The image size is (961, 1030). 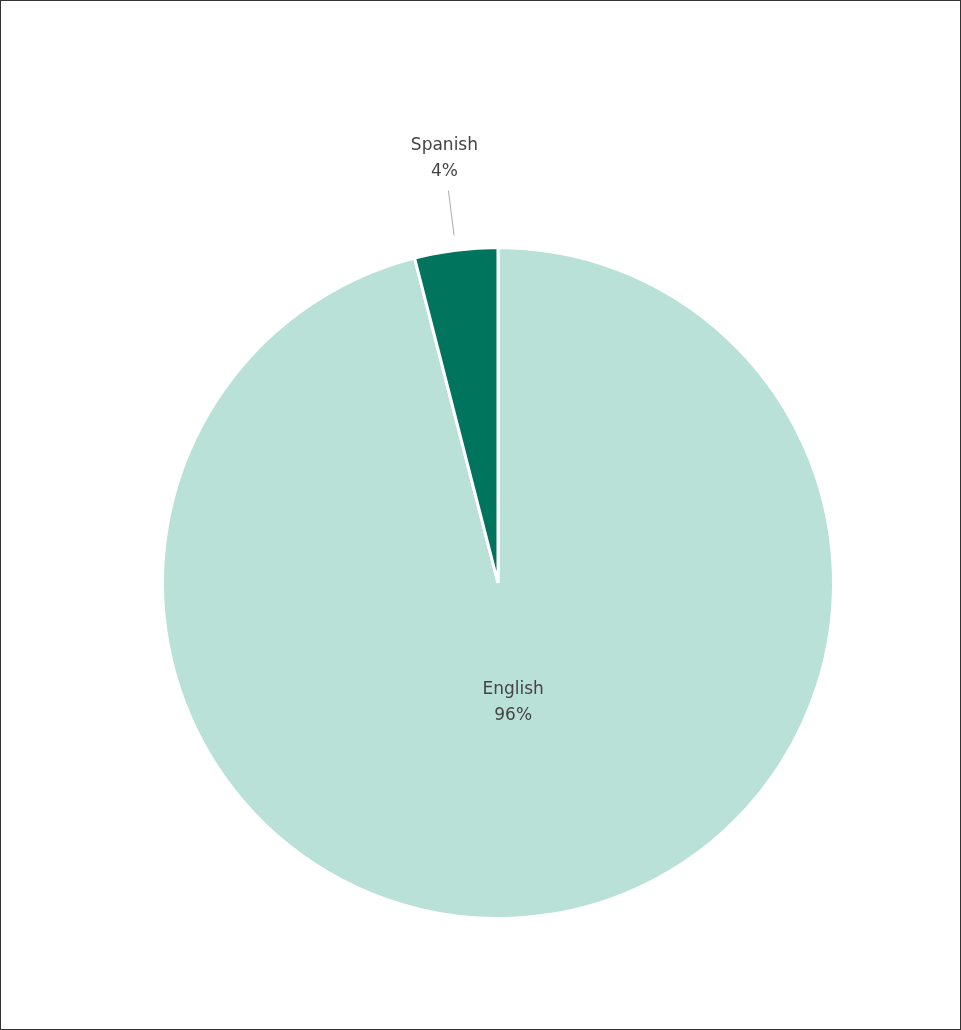 I want to click on data-label: 4%, so click(x=444, y=170).